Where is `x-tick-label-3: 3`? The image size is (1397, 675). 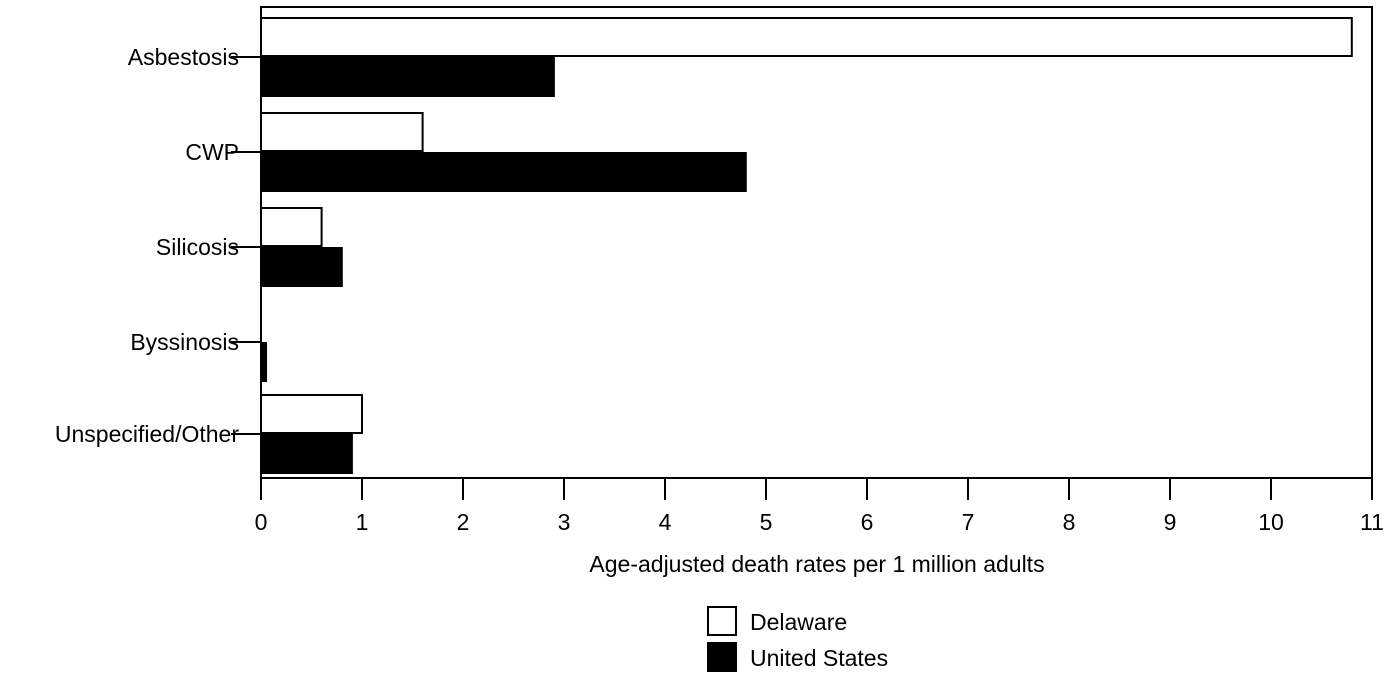
x-tick-label-3: 3 is located at coordinates (564, 522).